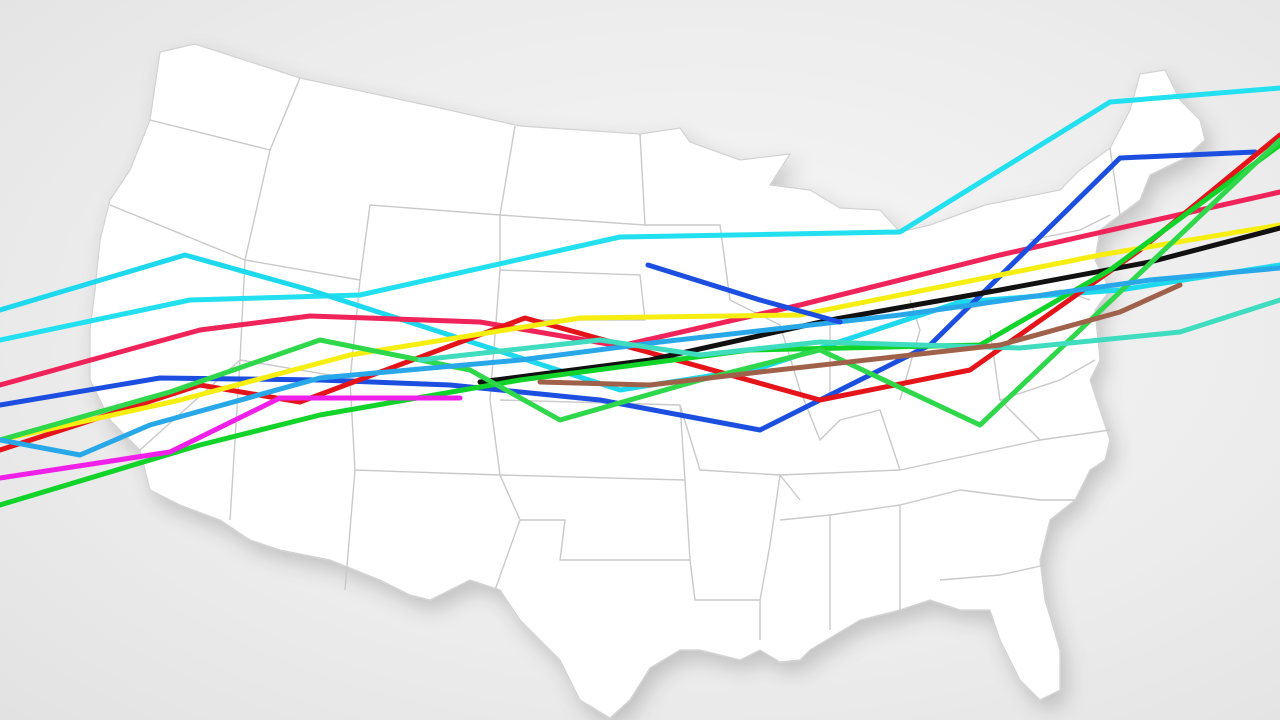 The width and height of the screenshot is (1280, 720). Describe the element at coordinates (744, 293) in the screenshot. I see `route-line-blue-segment` at that location.